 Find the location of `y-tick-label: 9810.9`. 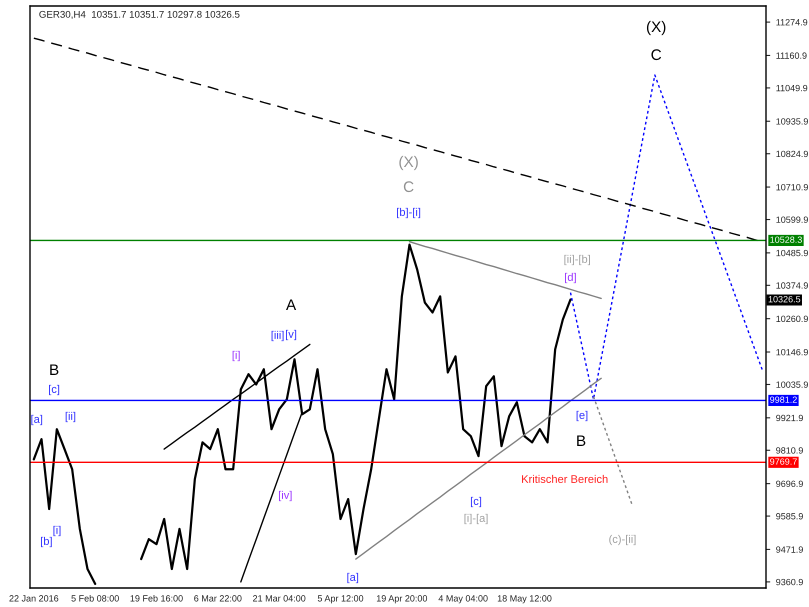

y-tick-label: 9810.9 is located at coordinates (789, 450).